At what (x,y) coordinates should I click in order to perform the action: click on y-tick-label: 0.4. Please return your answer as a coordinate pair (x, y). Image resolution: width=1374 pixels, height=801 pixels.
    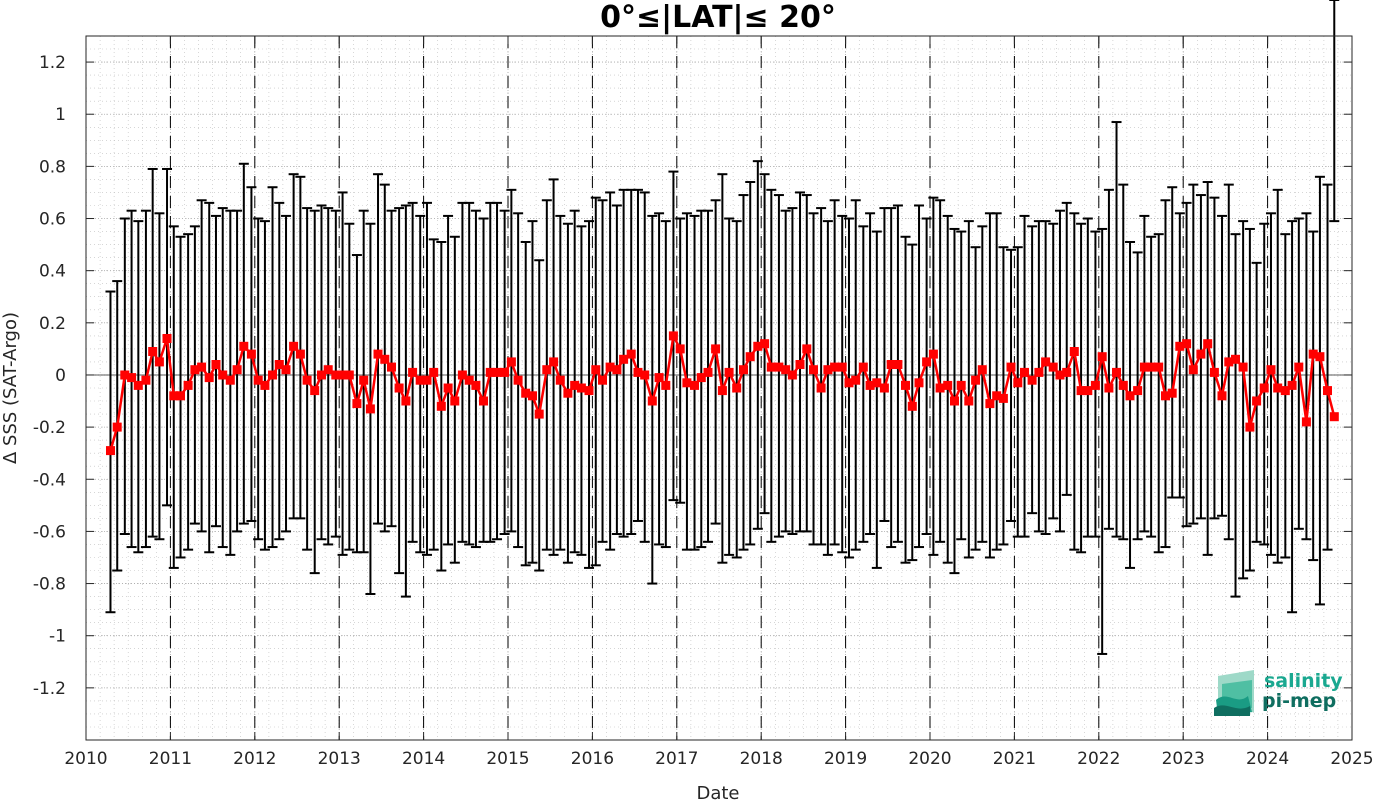
    Looking at the image, I should click on (52, 272).